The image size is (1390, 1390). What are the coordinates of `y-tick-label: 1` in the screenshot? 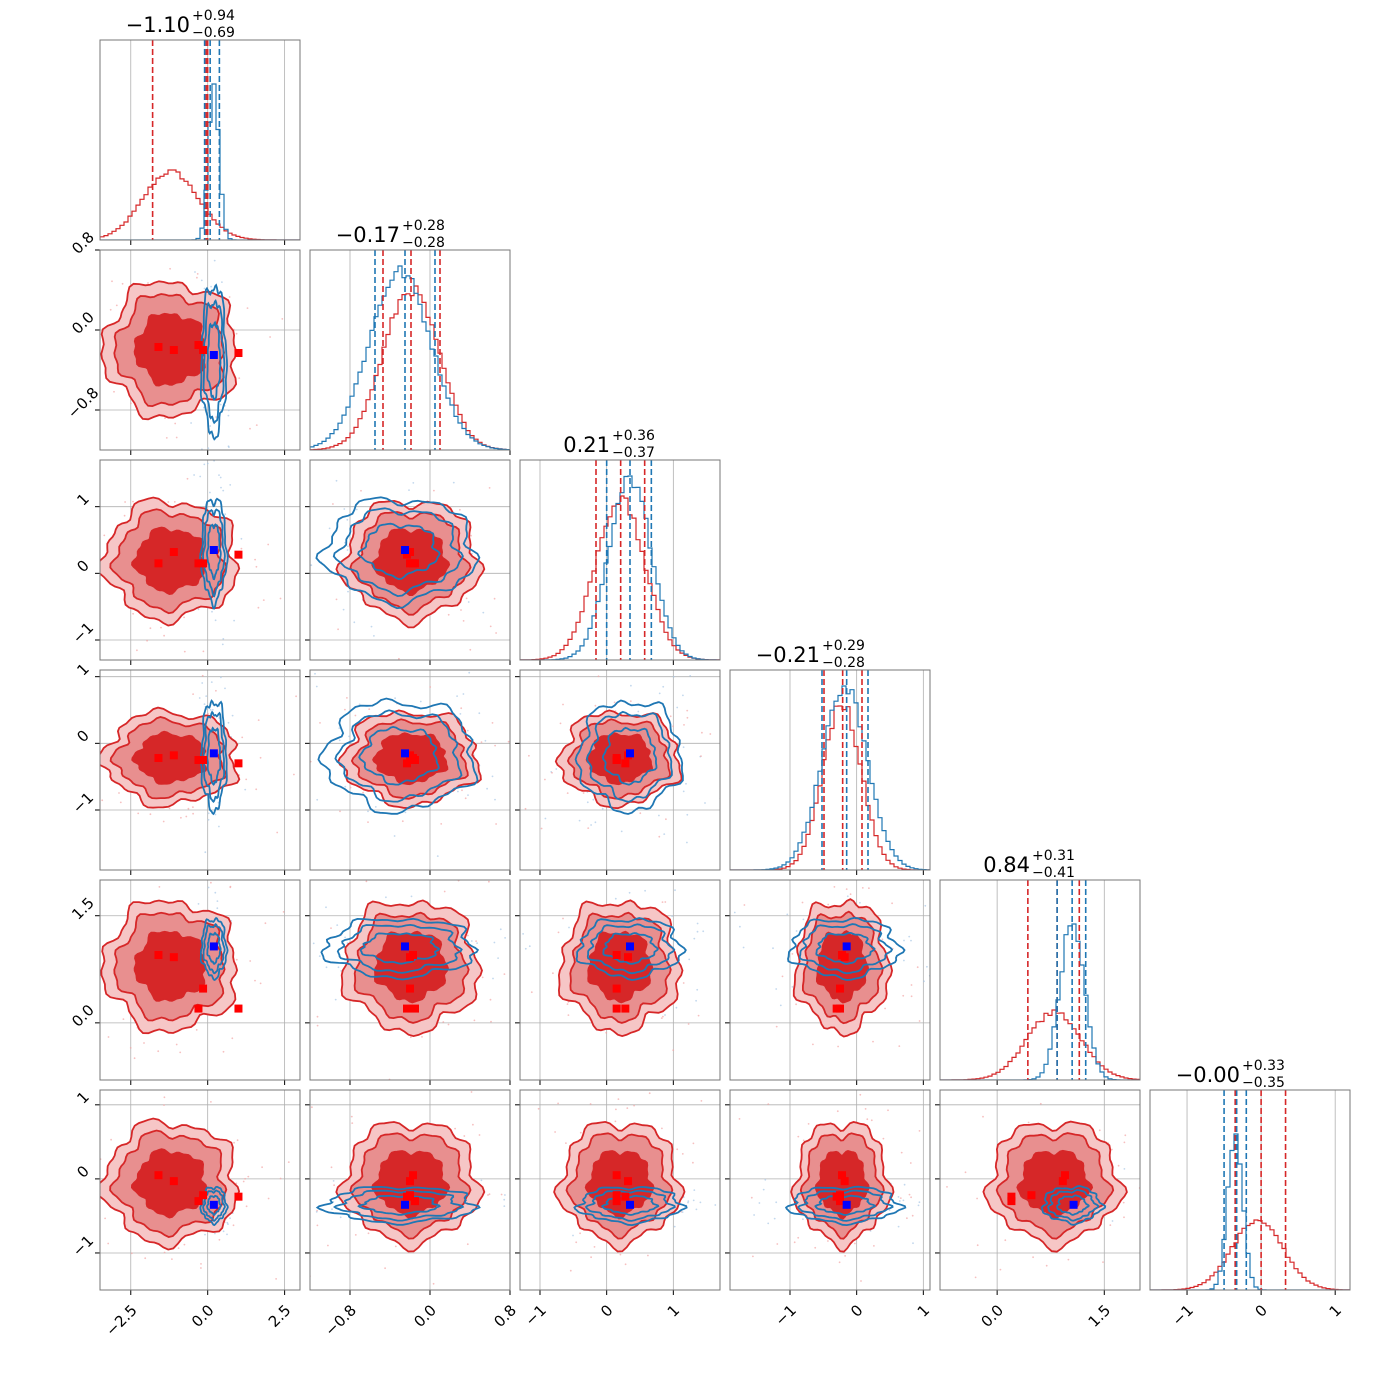 It's located at (82, 1097).